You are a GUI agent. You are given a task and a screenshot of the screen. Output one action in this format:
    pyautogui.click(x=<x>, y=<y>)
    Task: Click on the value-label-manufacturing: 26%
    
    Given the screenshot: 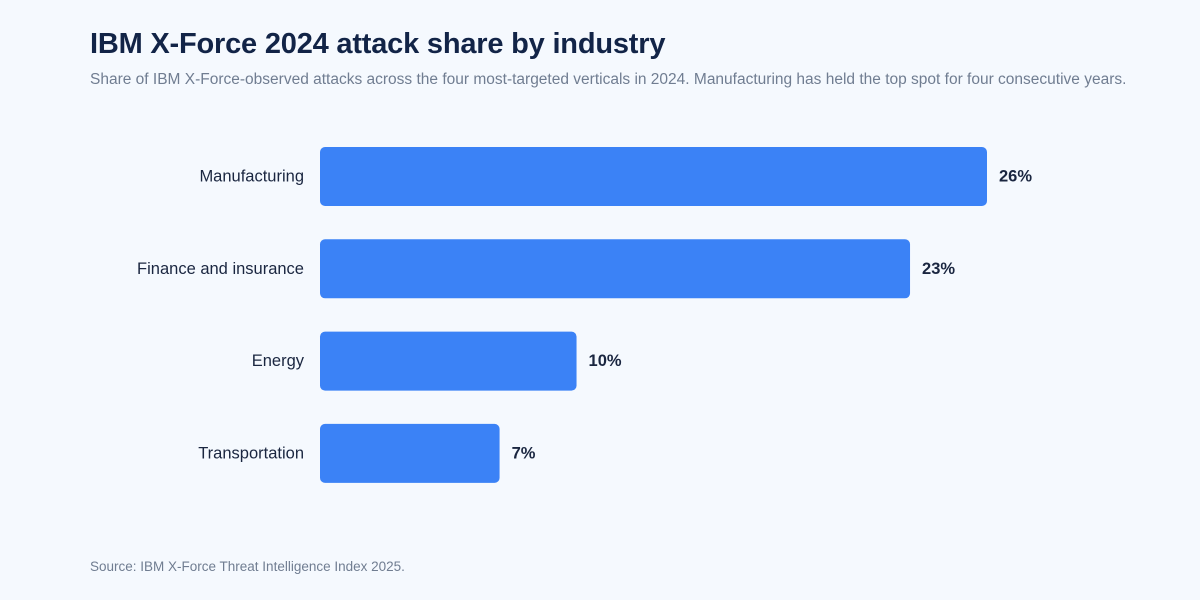 What is the action you would take?
    pyautogui.click(x=1015, y=177)
    